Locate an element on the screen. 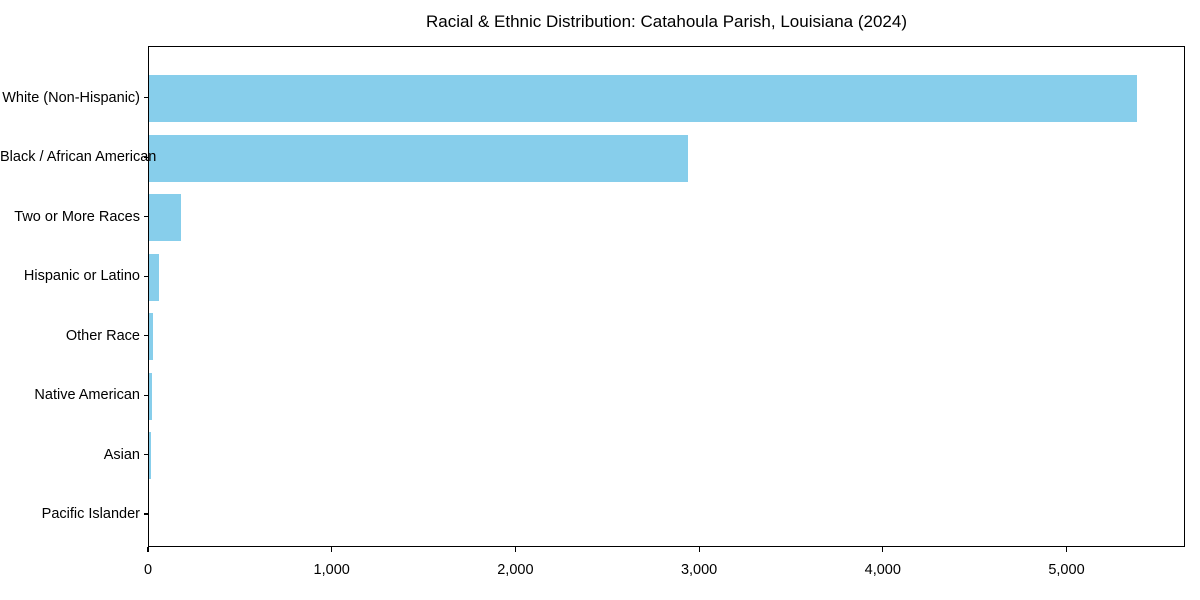 The image size is (1200, 600). bar-native-american is located at coordinates (150, 396).